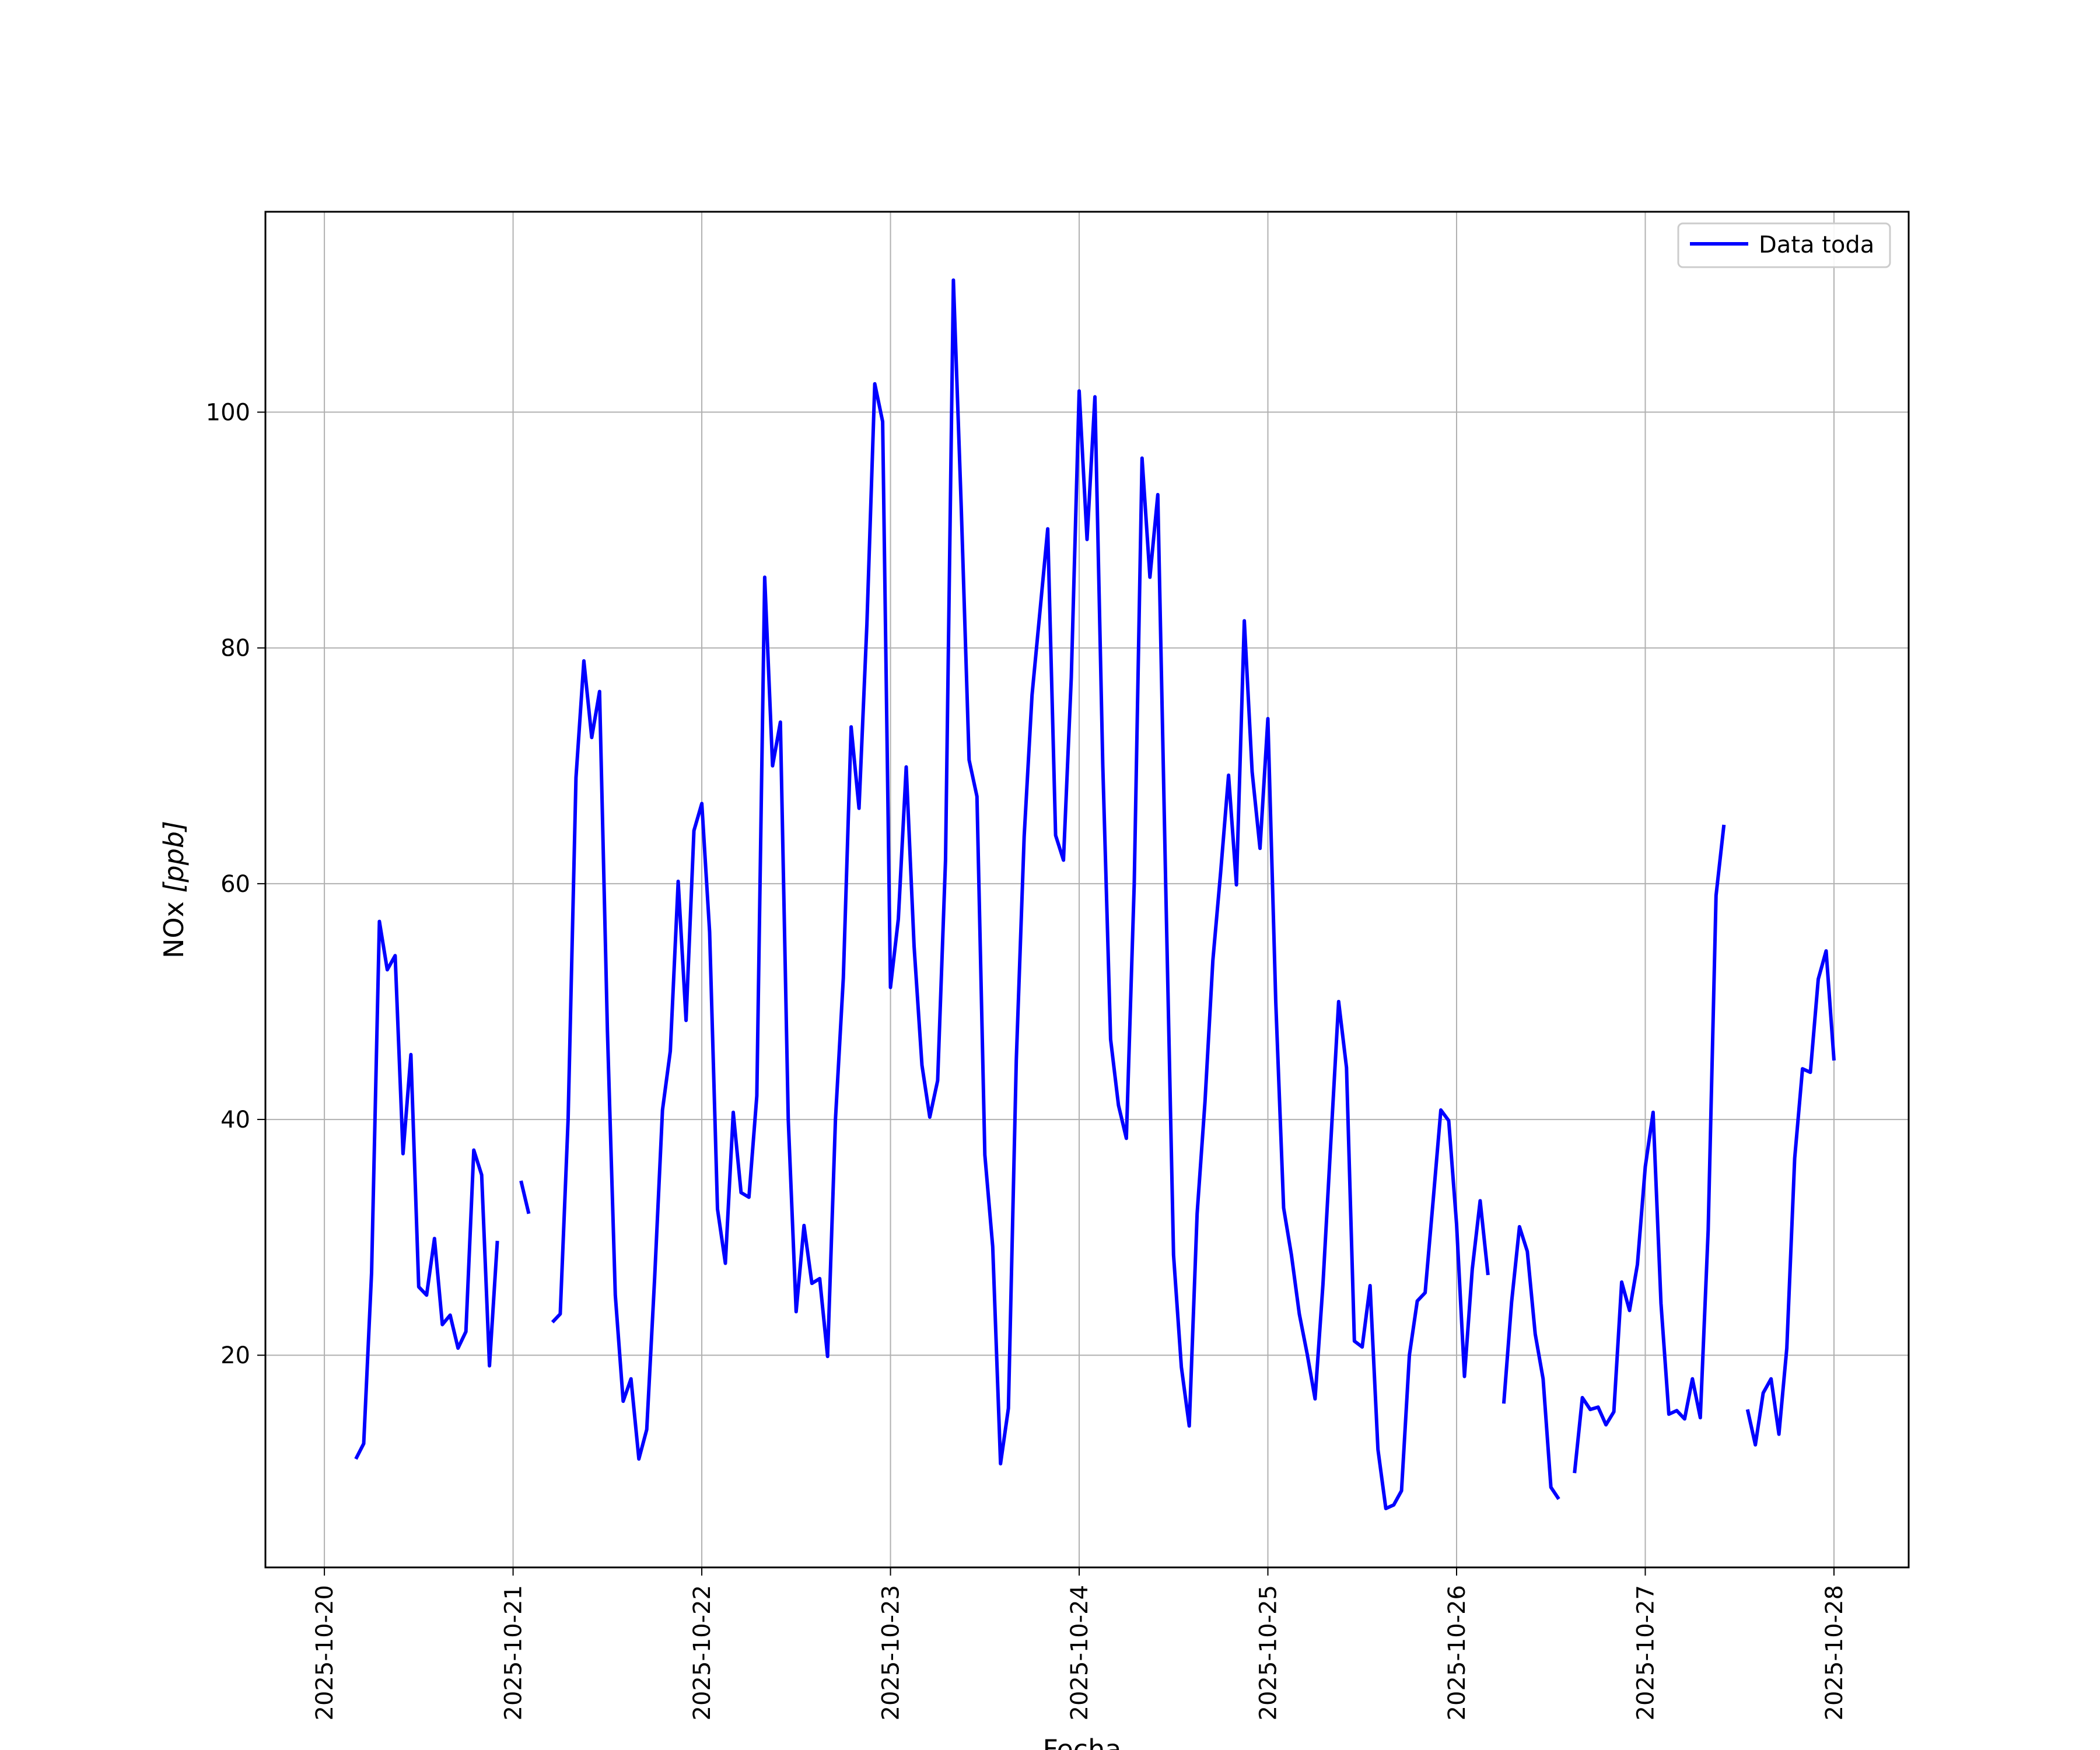  I want to click on y-tick-label: 60, so click(235, 884).